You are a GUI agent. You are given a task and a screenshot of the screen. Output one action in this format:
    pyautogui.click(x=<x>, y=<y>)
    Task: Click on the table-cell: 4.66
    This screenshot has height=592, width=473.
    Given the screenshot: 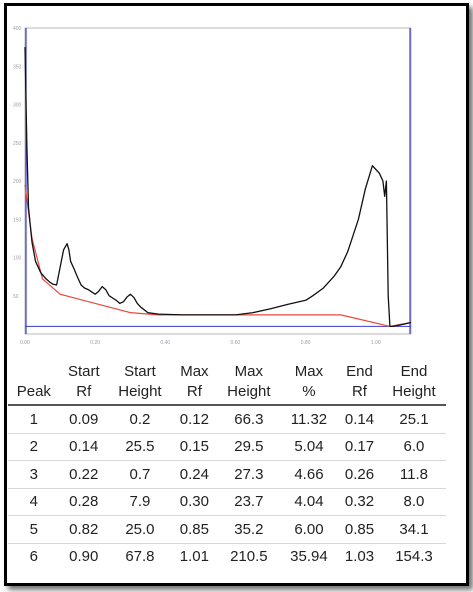 What is the action you would take?
    pyautogui.click(x=309, y=474)
    